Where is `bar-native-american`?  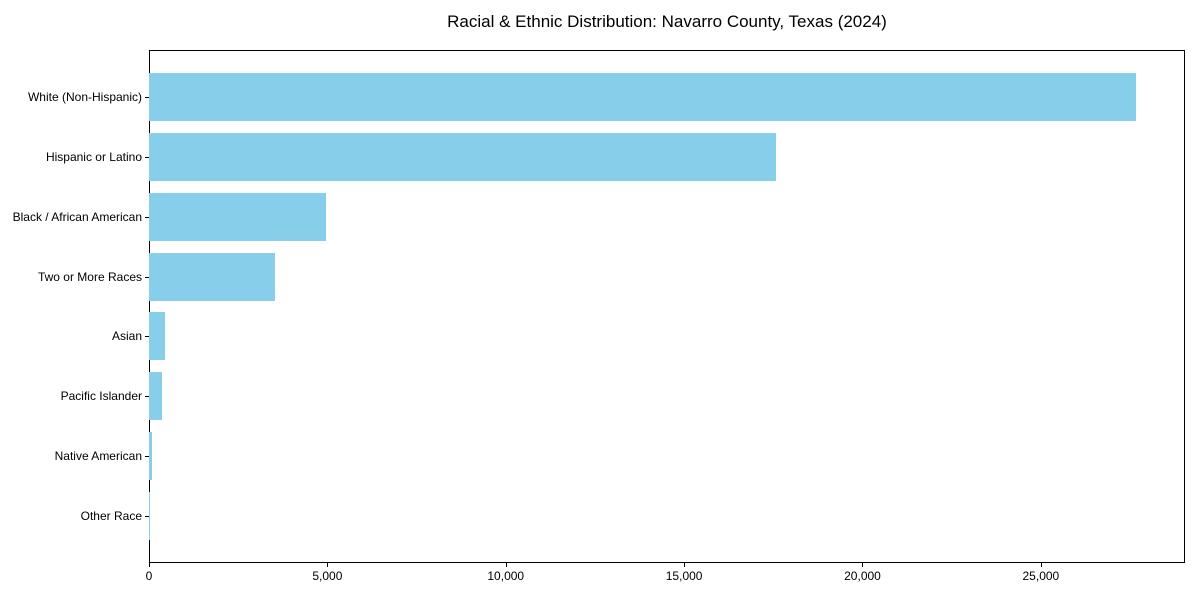 bar-native-american is located at coordinates (151, 456).